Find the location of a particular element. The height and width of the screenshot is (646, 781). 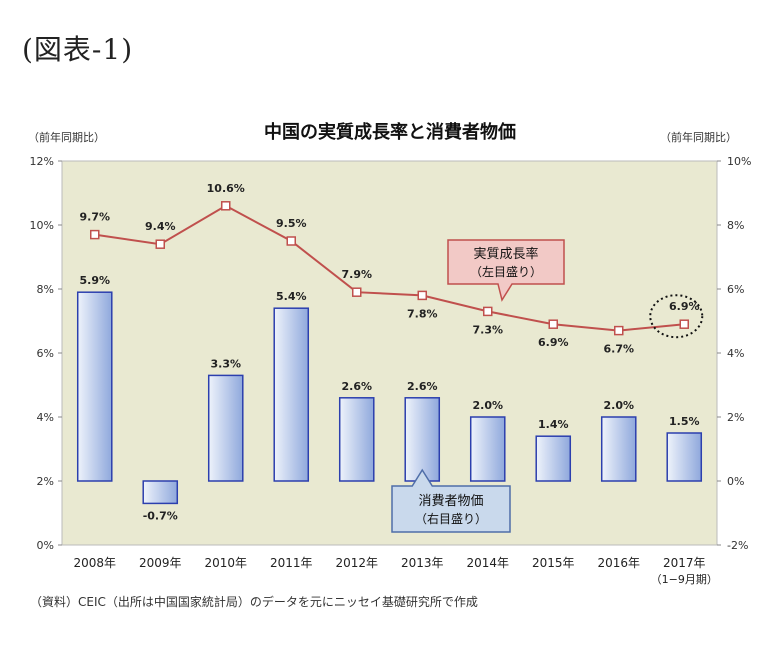

right-axis-unit: （前年同期比） is located at coordinates (698, 137).